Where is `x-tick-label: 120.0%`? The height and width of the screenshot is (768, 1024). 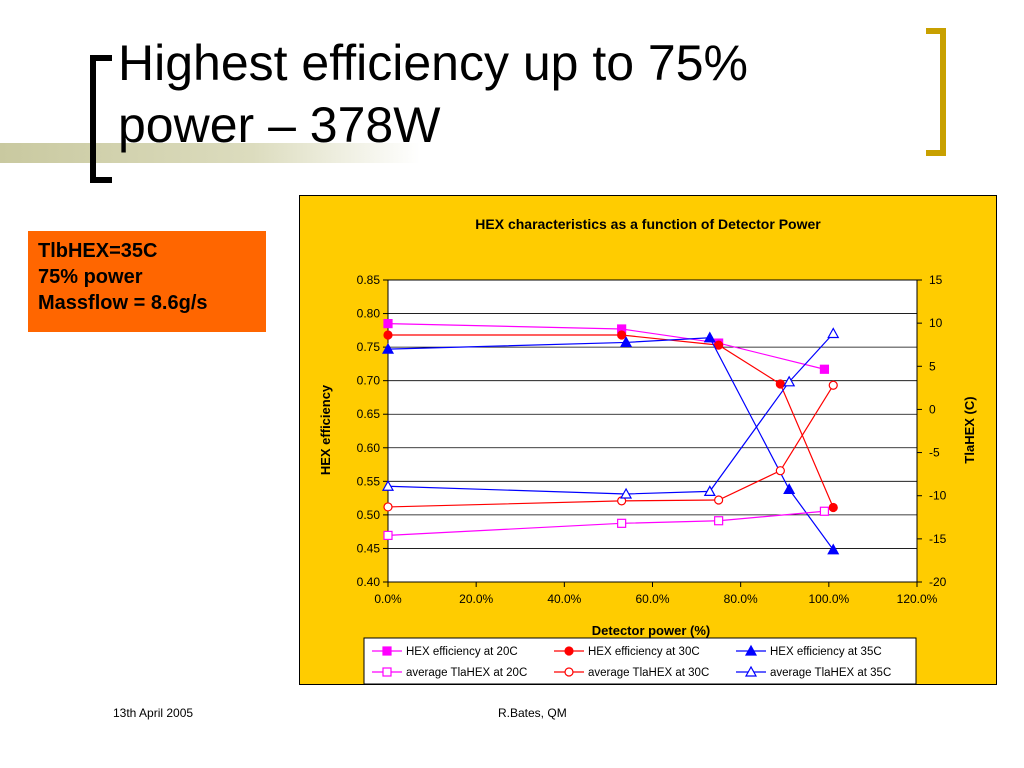
x-tick-label: 120.0% is located at coordinates (917, 599).